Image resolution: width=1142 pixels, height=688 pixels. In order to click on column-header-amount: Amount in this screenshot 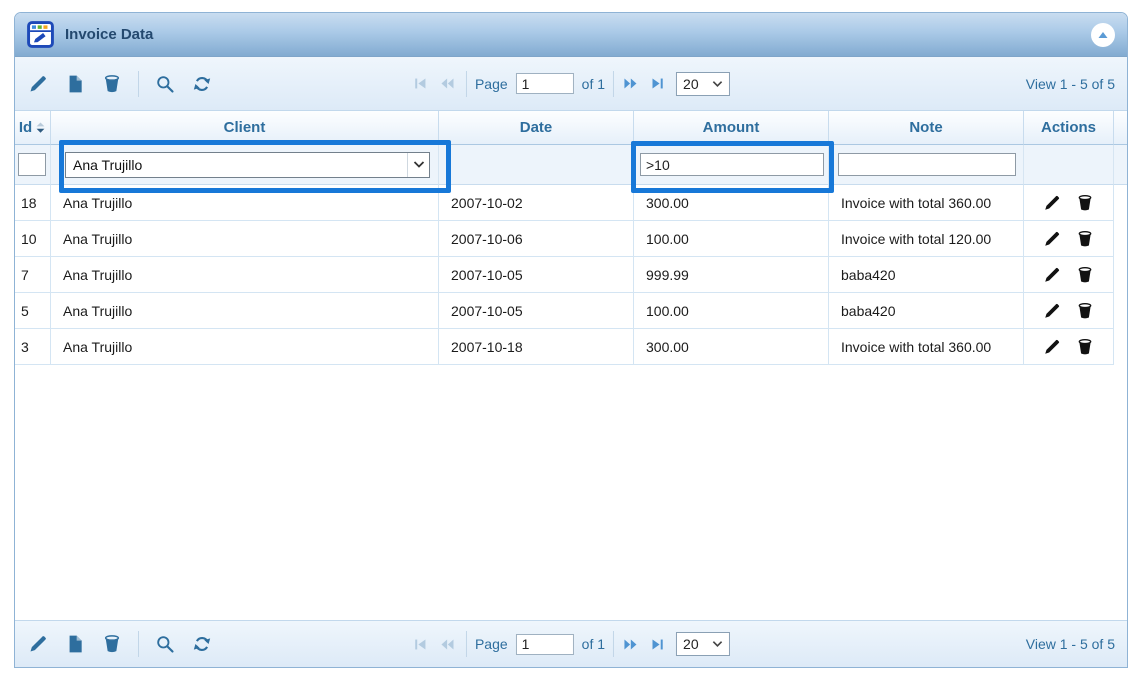, I will do `click(731, 128)`.